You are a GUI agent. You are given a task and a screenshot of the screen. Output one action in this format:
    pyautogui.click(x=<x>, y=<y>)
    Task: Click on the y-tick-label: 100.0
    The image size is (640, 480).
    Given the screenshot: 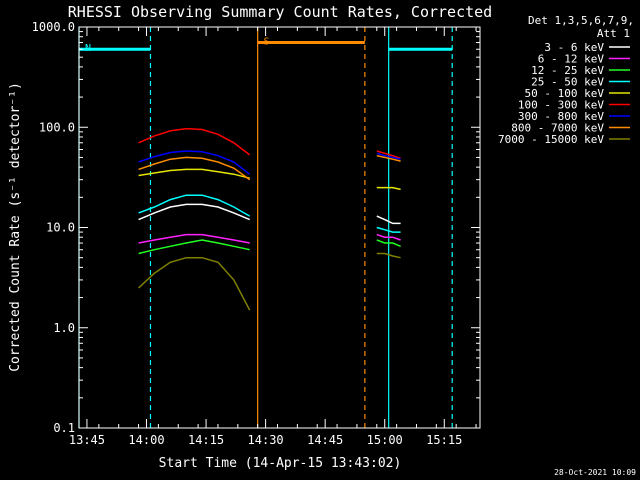 What is the action you would take?
    pyautogui.click(x=57, y=127)
    